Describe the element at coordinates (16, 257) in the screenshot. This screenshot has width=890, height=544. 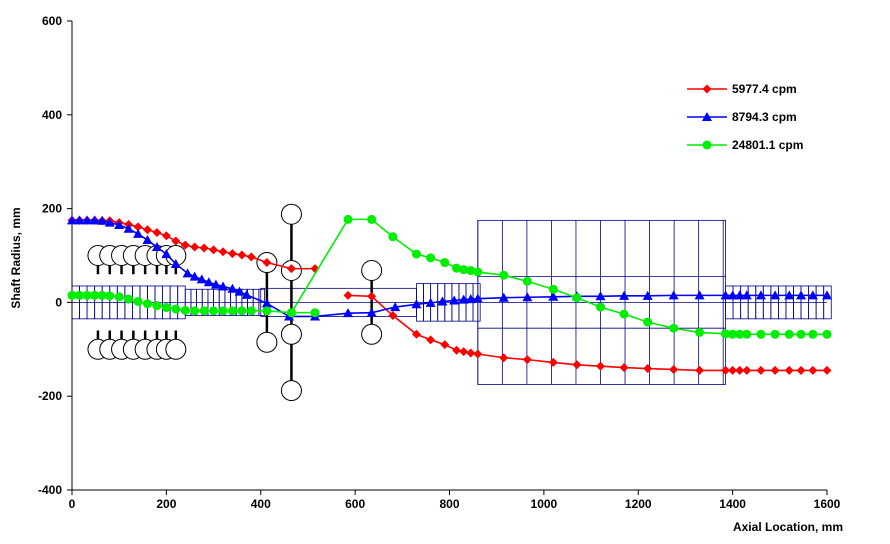
I see `y-axis-title: Shaft Radius, mm` at that location.